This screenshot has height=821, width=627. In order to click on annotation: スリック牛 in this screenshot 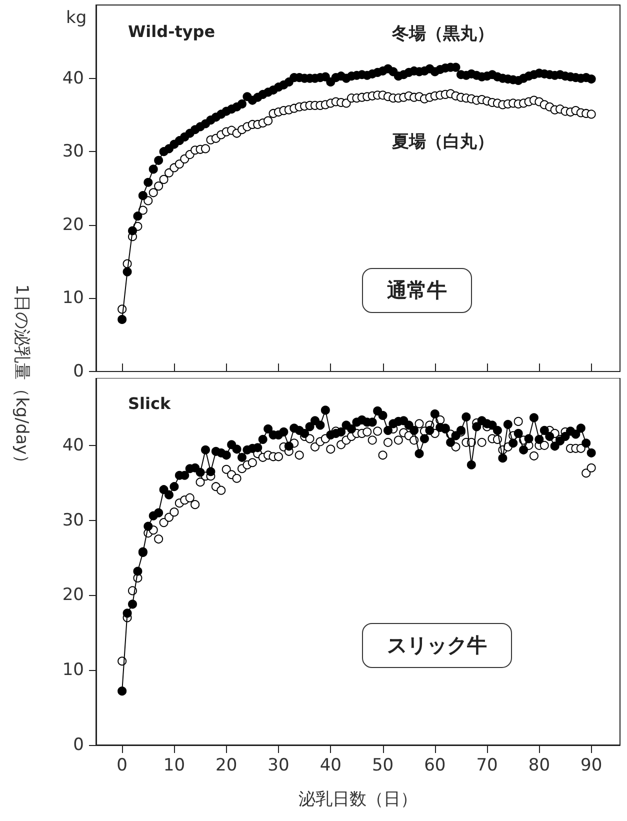, I will do `click(437, 645)`.